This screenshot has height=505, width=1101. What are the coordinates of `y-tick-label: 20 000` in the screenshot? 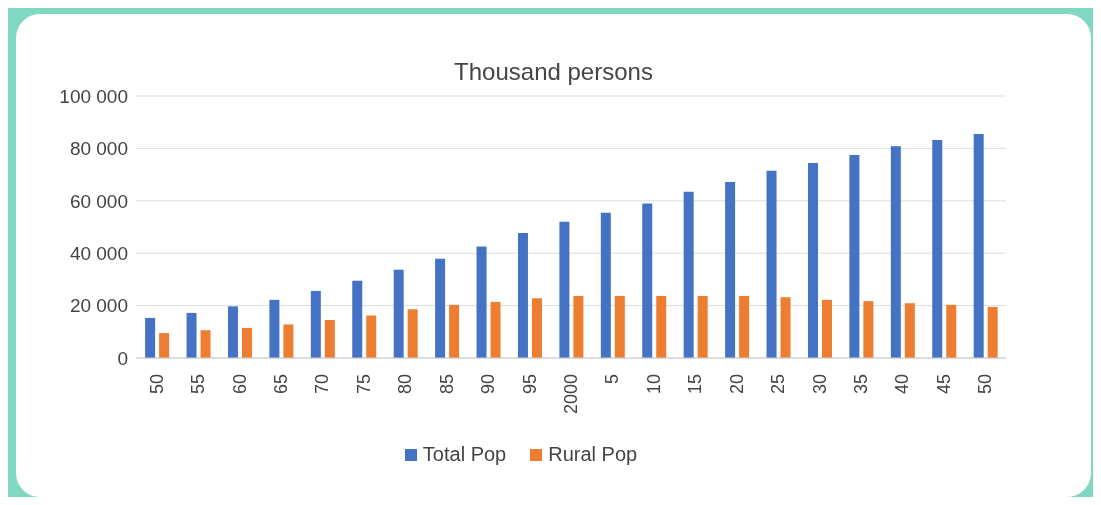 It's located at (98, 306).